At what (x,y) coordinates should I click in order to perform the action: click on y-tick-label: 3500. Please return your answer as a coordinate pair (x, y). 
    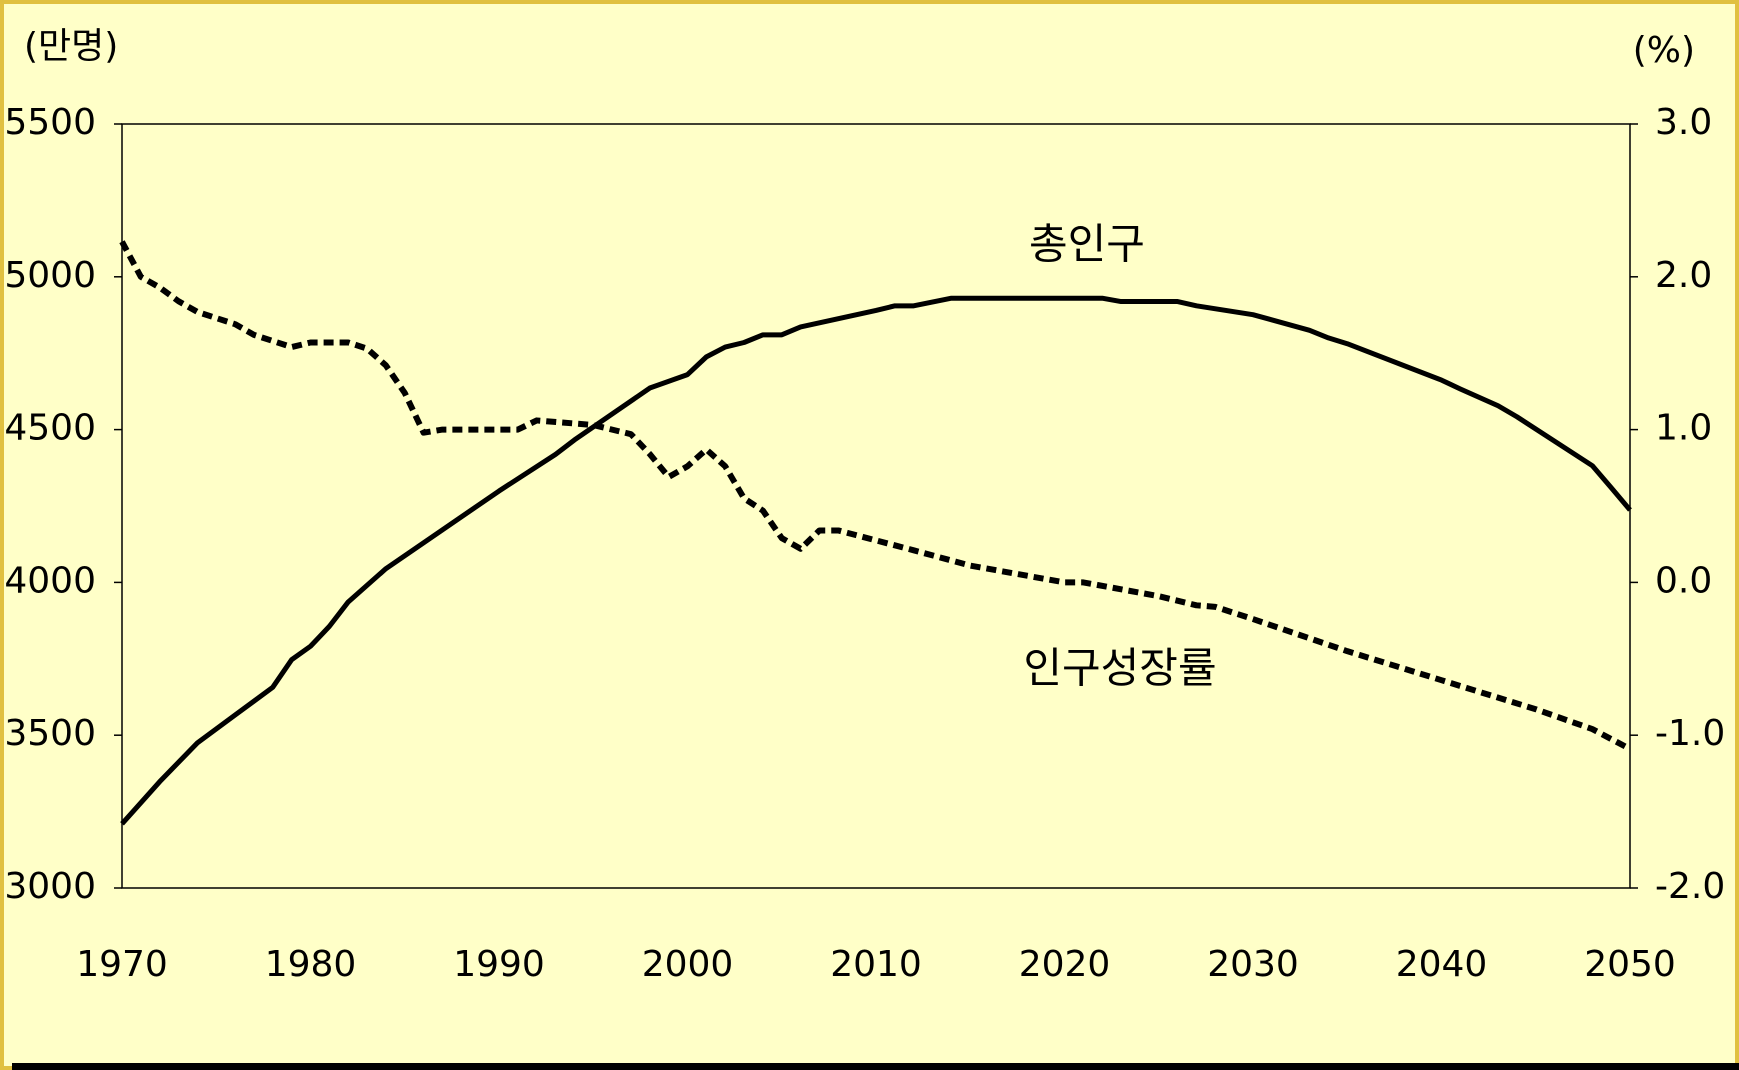
    Looking at the image, I should click on (50, 733).